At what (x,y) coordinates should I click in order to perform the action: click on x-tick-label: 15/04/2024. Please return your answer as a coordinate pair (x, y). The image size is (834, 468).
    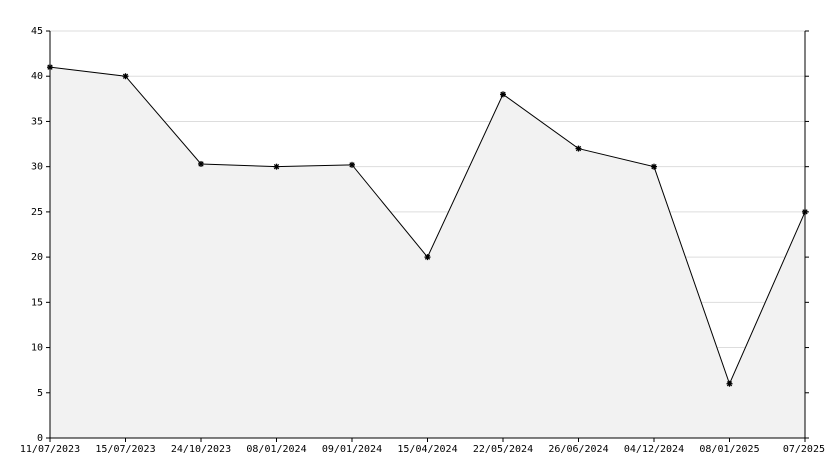
    Looking at the image, I should click on (427, 449).